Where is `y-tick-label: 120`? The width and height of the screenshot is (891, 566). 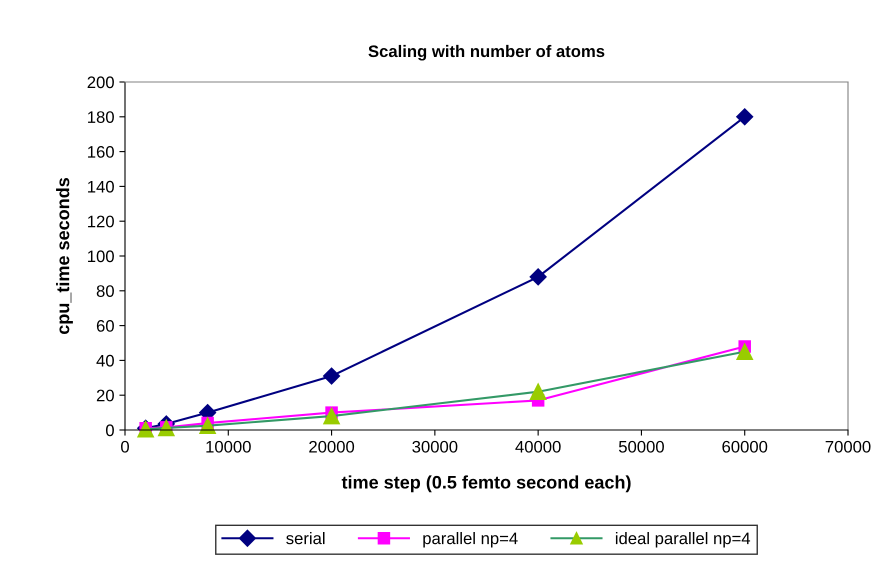
y-tick-label: 120 is located at coordinates (101, 222).